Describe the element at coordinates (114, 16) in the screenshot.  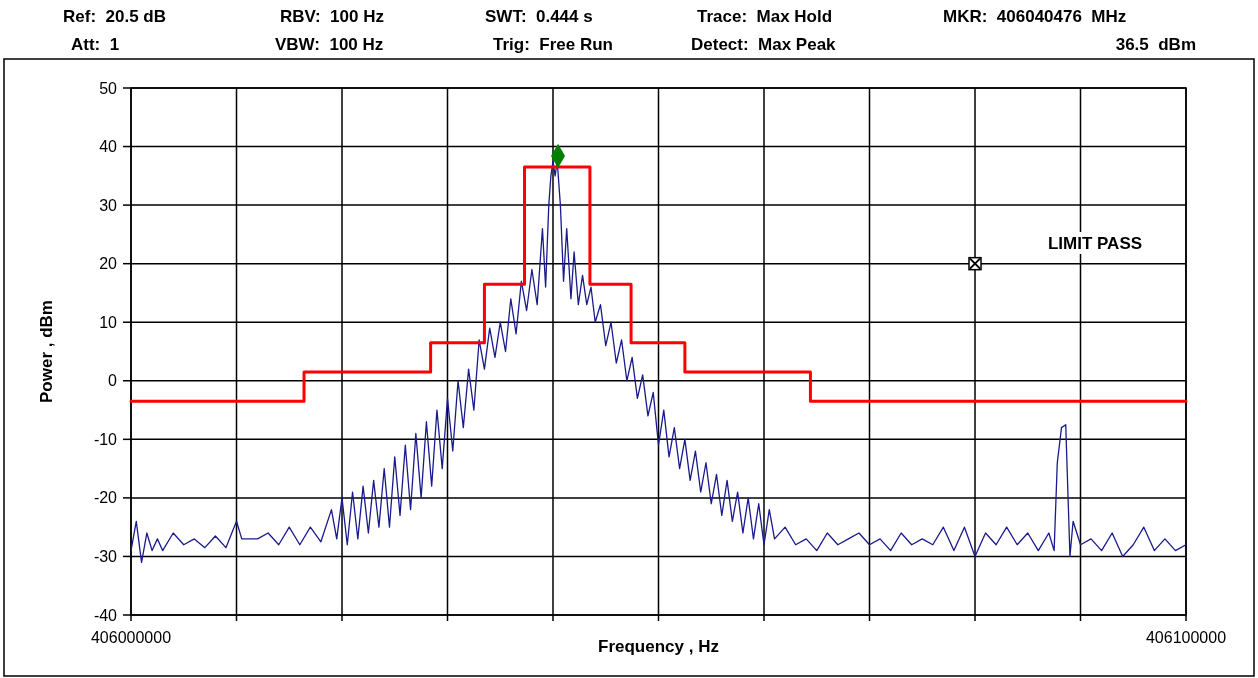
I see `text: Ref: 20.5 dB` at that location.